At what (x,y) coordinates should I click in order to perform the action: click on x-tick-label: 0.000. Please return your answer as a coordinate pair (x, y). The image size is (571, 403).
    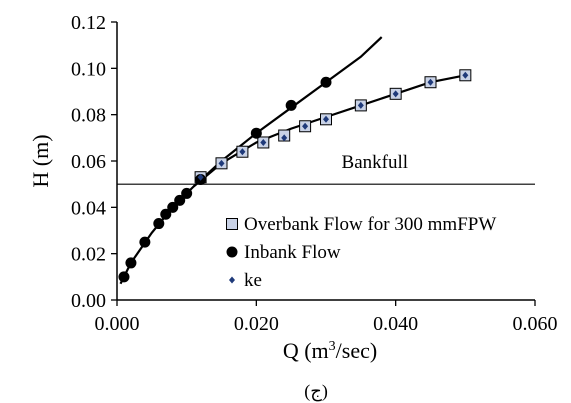
    Looking at the image, I should click on (117, 324).